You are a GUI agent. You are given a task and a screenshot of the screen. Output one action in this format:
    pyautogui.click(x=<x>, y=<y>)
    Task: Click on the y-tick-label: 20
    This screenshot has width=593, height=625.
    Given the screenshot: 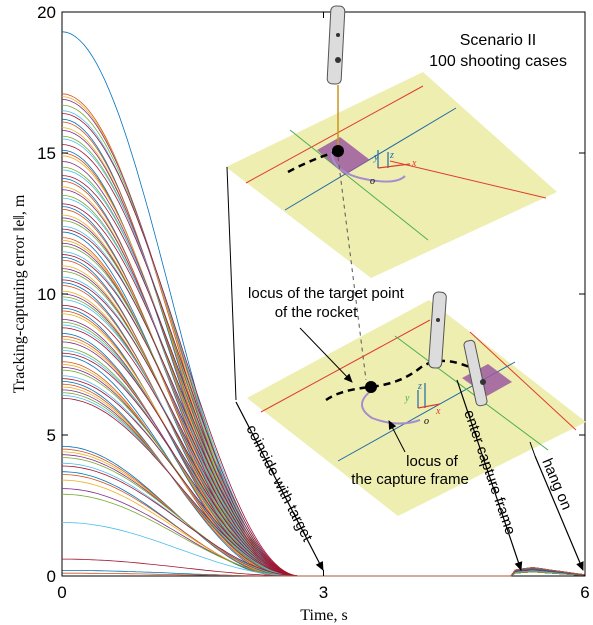 What is the action you would take?
    pyautogui.click(x=46, y=12)
    